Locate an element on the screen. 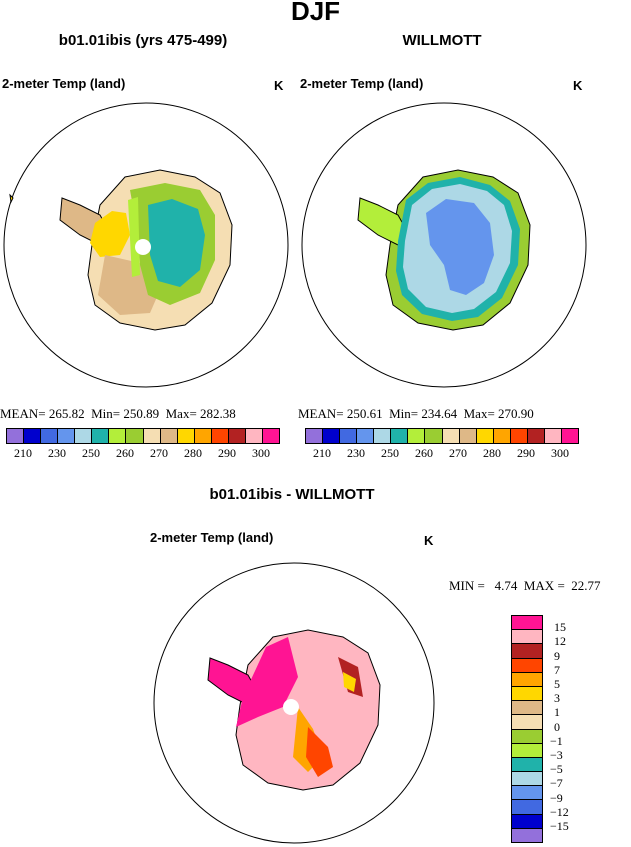 This screenshot has height=847, width=631. stats-line: MEAN= 265.82 Min= 250.89 Max= 282.38 is located at coordinates (118, 414).